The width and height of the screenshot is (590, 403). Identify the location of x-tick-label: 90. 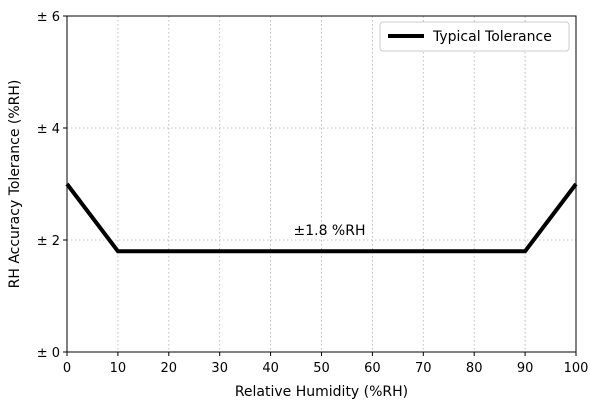
(525, 368).